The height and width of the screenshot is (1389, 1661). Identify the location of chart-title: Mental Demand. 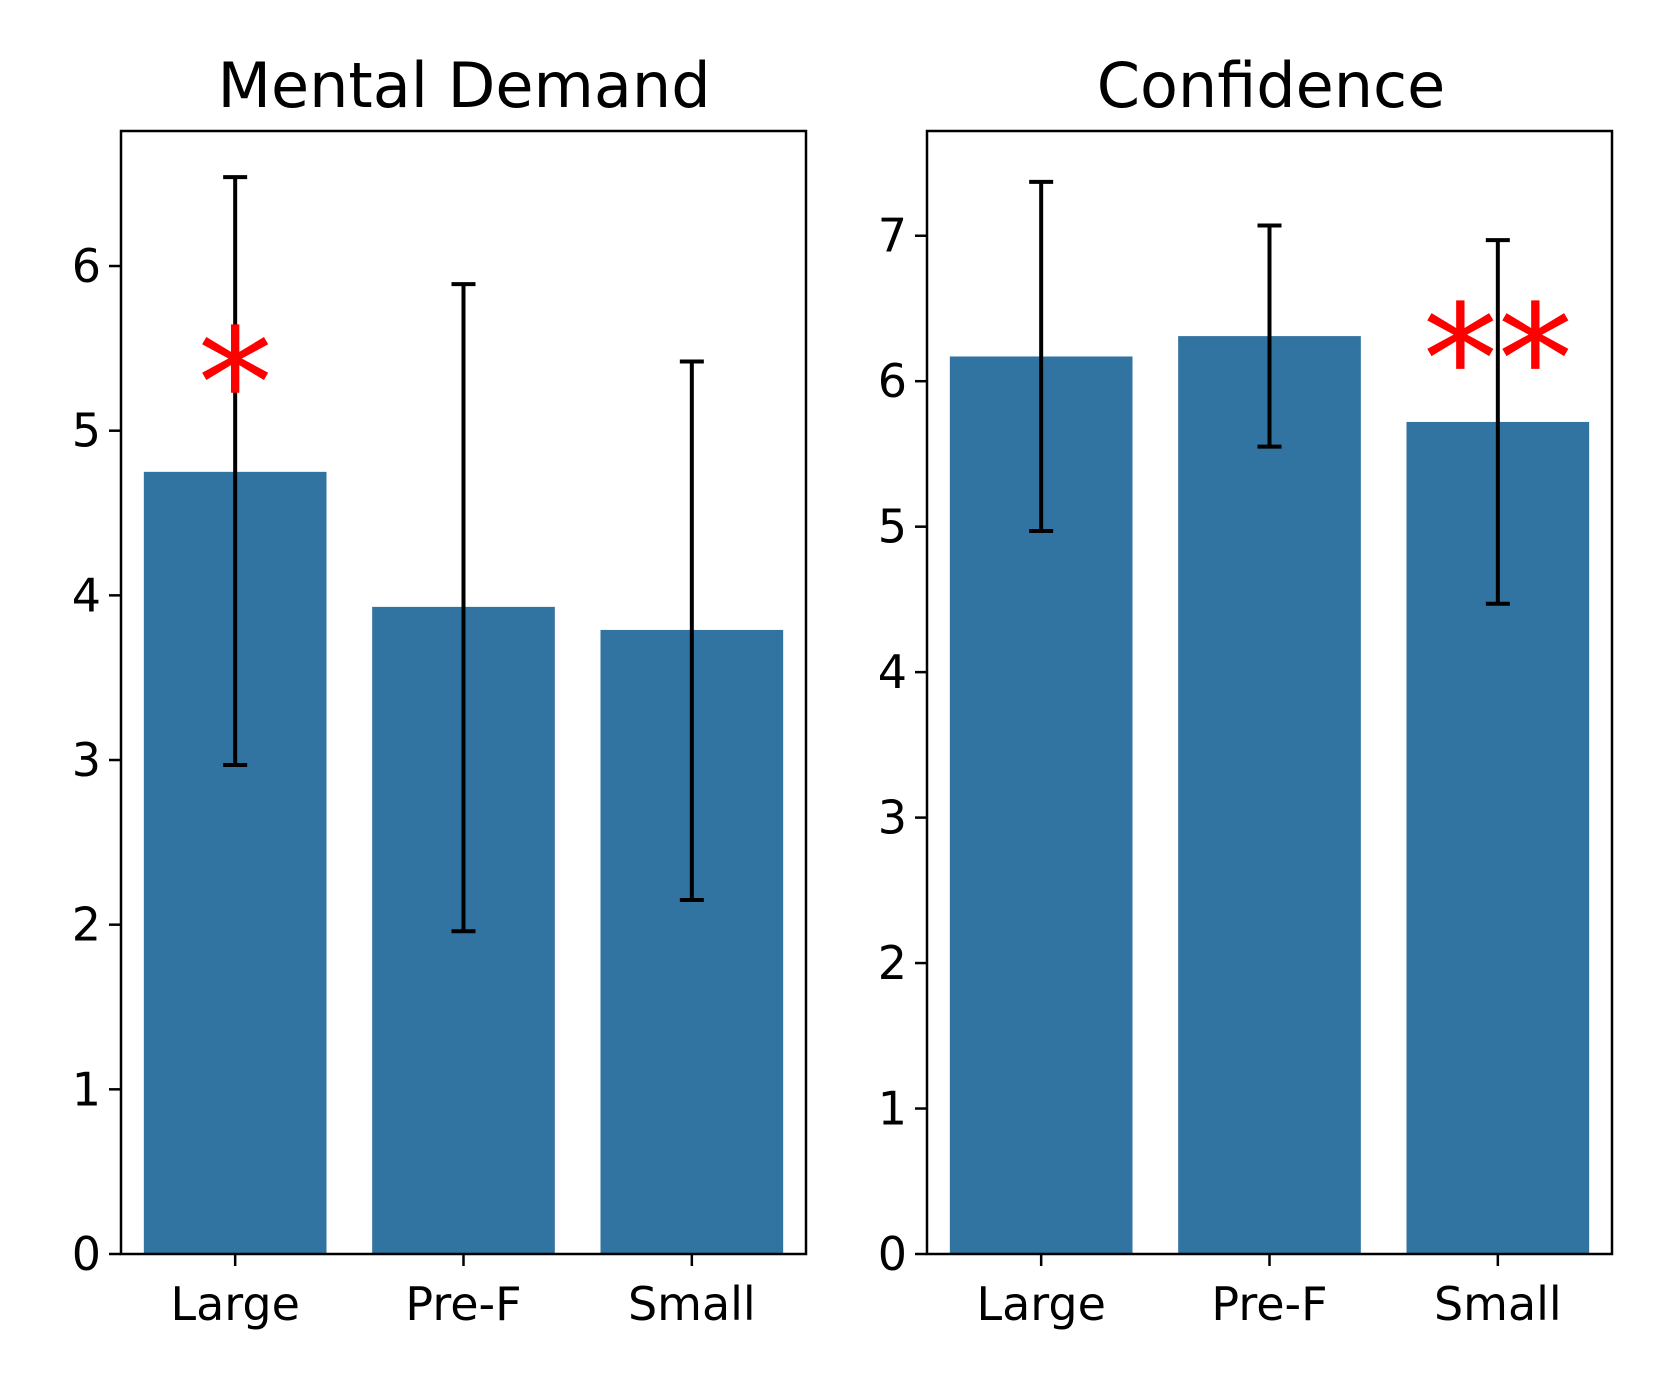
(463, 85).